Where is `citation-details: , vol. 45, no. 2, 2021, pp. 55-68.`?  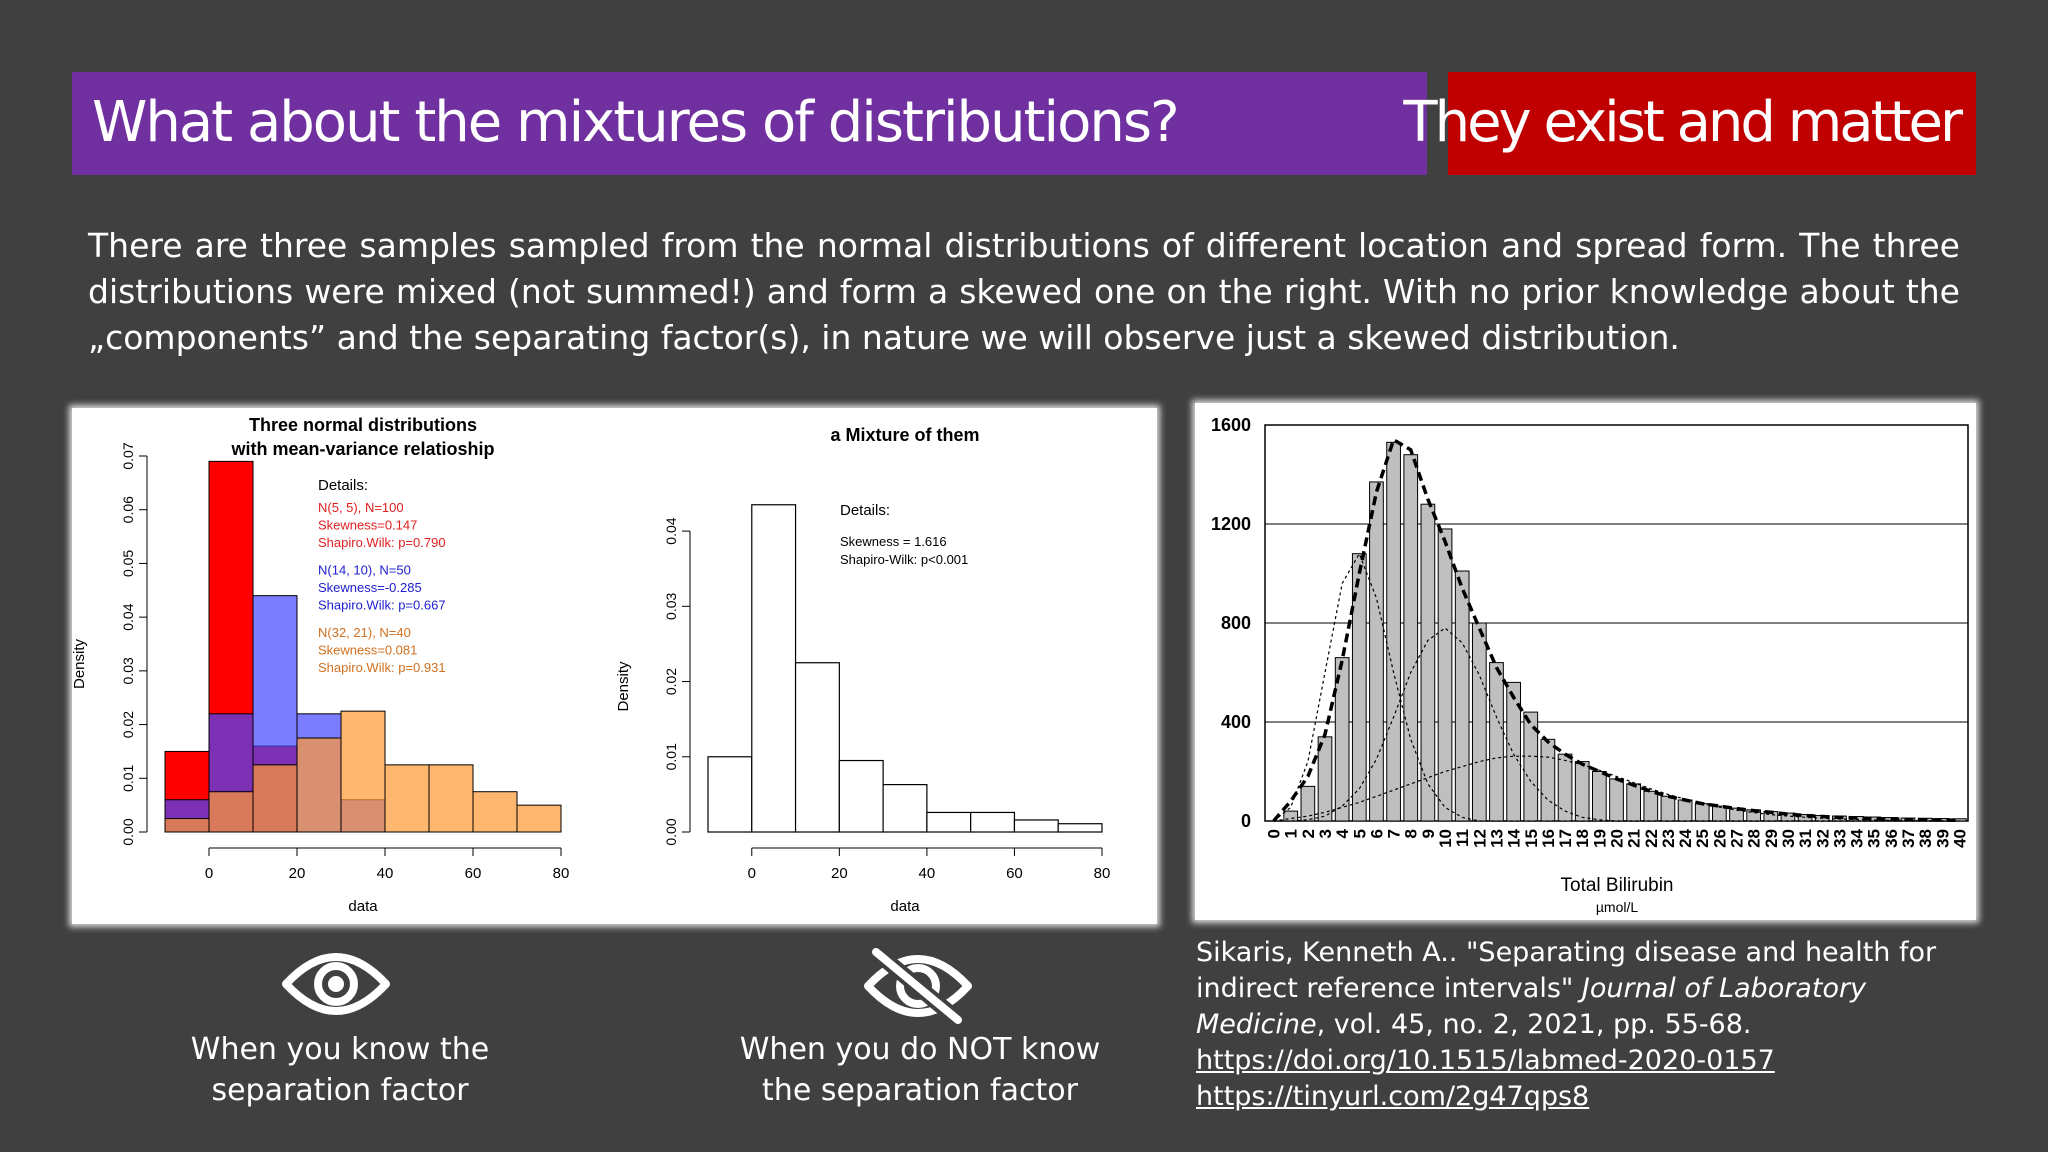 citation-details: , vol. 45, no. 2, 2021, pp. 55-68. is located at coordinates (1534, 1024).